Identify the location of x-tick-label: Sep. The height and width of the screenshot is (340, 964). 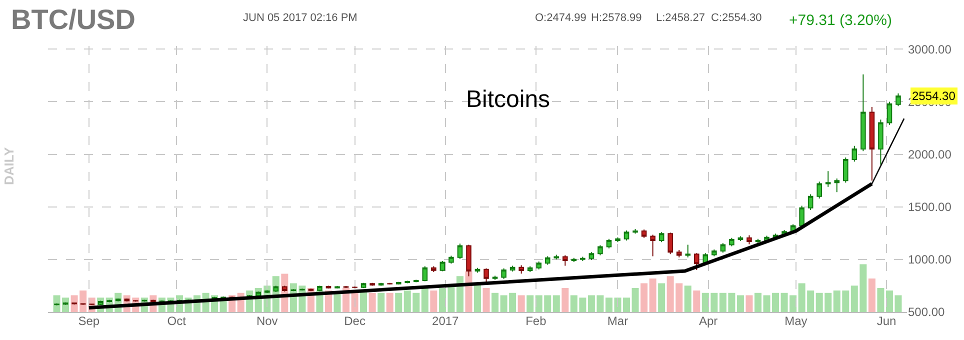
(89, 321).